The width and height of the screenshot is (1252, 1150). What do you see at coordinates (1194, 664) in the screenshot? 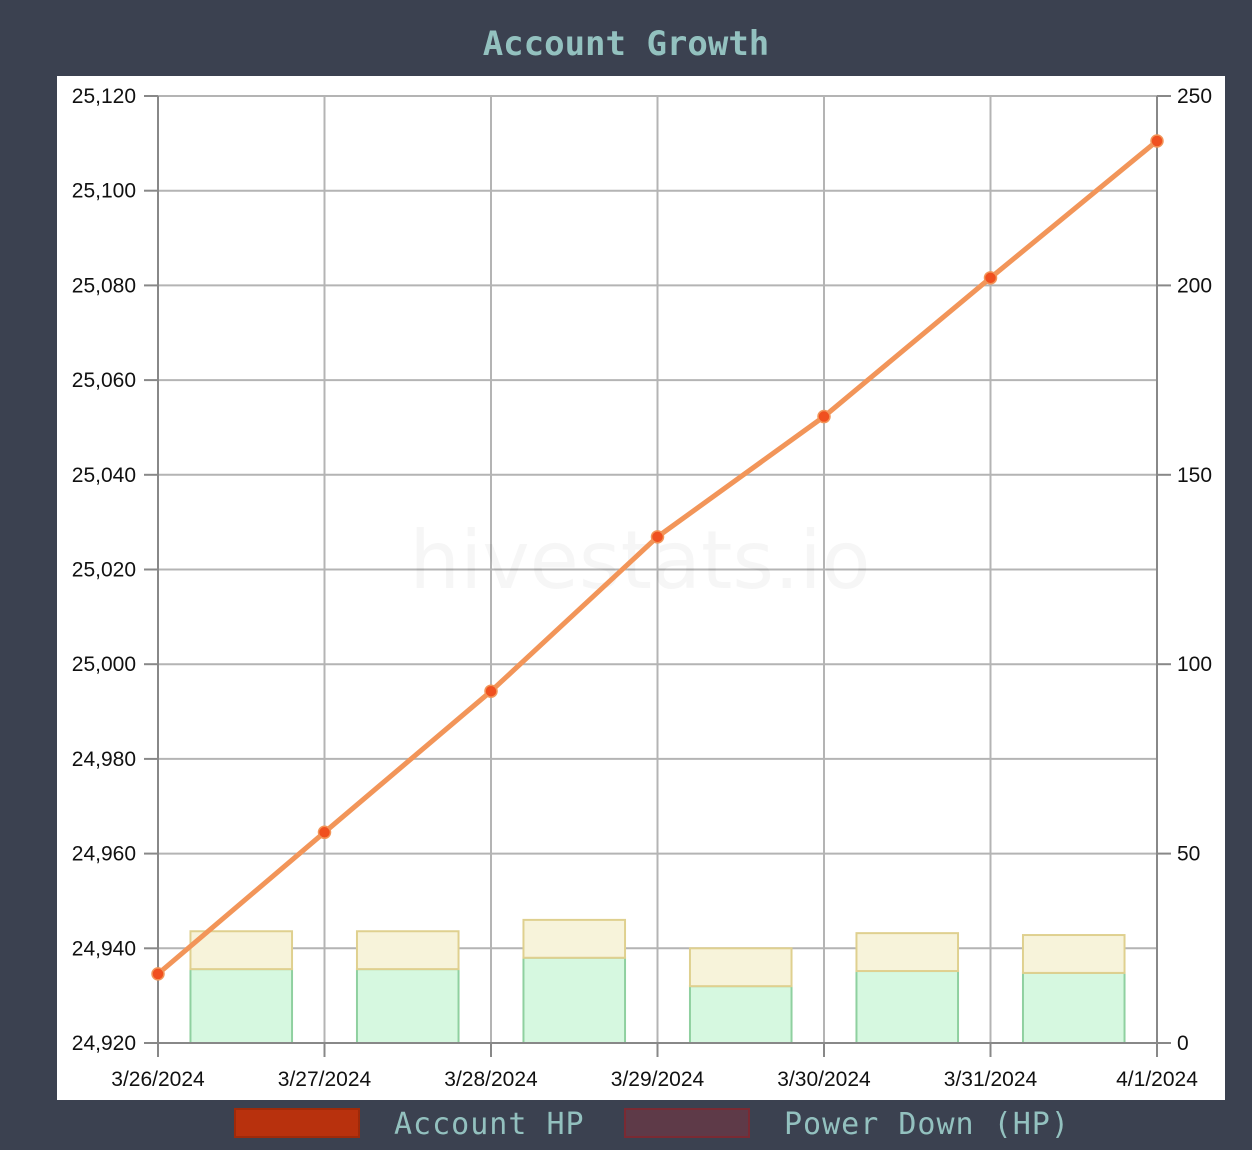
I see `tick-label-right: 100` at bounding box center [1194, 664].